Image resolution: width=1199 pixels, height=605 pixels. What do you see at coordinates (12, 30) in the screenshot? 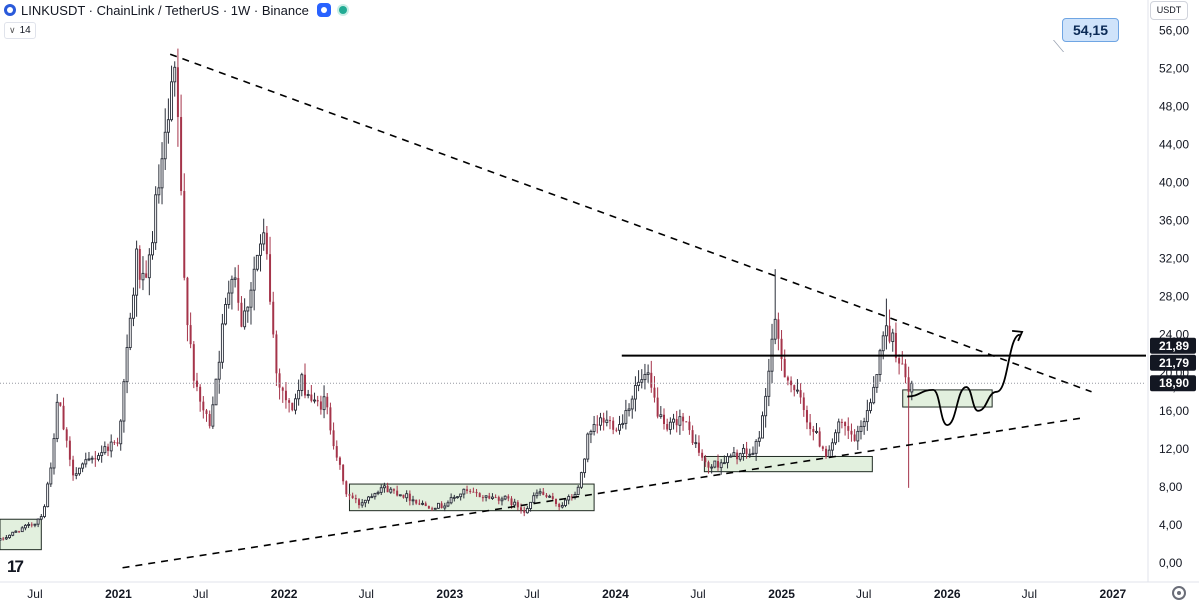
I see `chevron-down-icon: ∨` at bounding box center [12, 30].